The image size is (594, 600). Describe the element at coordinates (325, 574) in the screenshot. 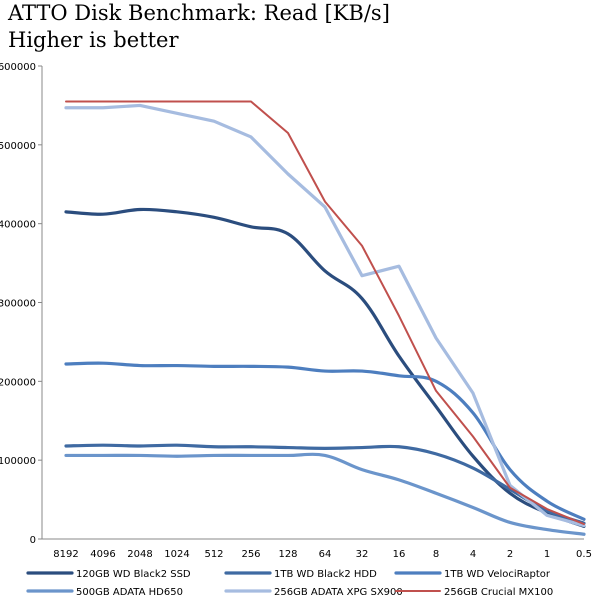

I see `legend-label: 1TB WD Black2 HDD` at that location.